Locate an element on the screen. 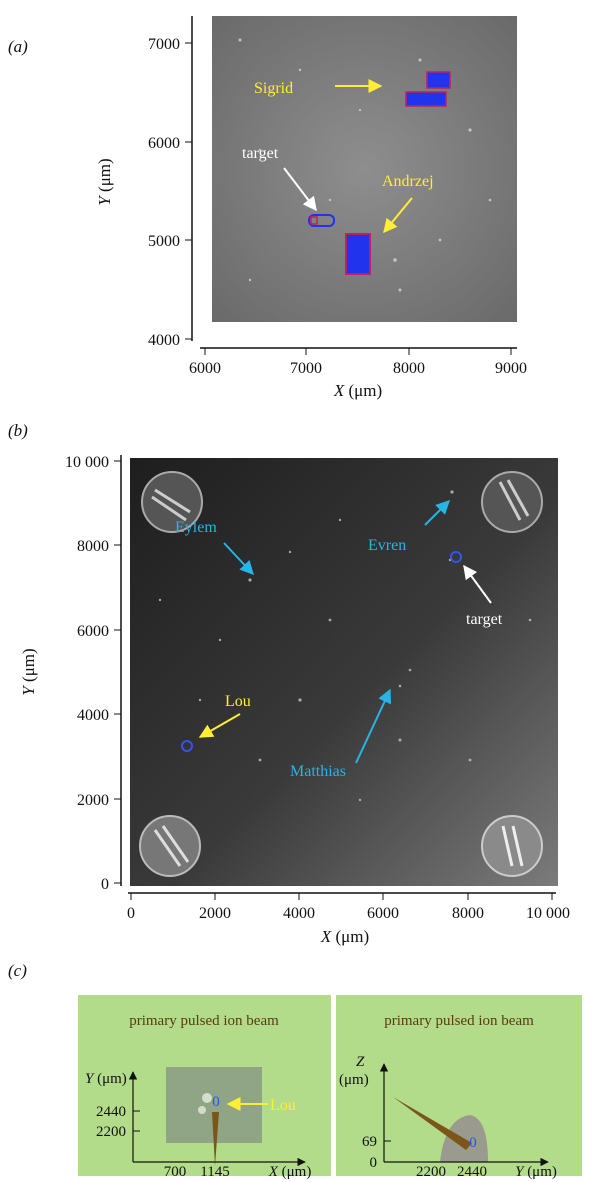 The height and width of the screenshot is (1182, 591). annot-matthias: Matthias is located at coordinates (318, 771).